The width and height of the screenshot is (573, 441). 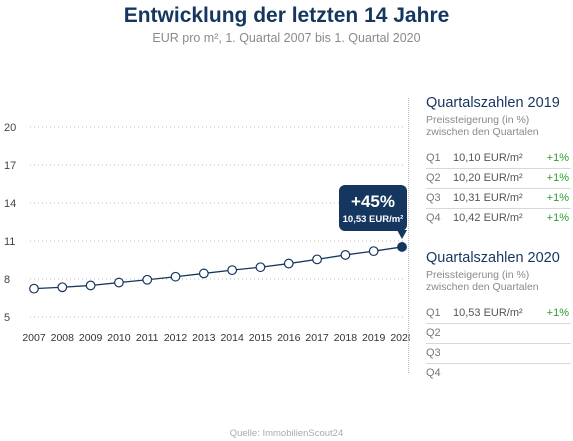 I want to click on quarter-row: Q2 10,20 EUR/m² +1%, so click(x=498, y=178).